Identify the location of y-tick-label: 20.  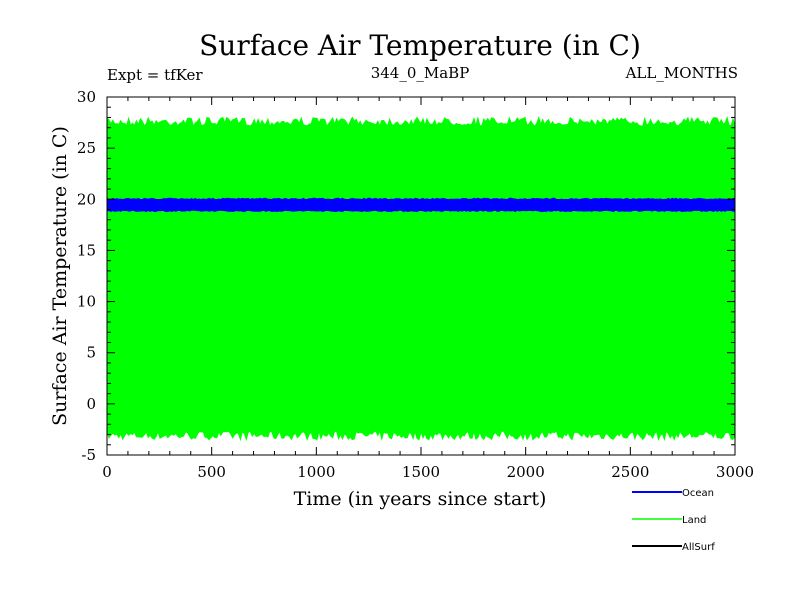
(86, 199).